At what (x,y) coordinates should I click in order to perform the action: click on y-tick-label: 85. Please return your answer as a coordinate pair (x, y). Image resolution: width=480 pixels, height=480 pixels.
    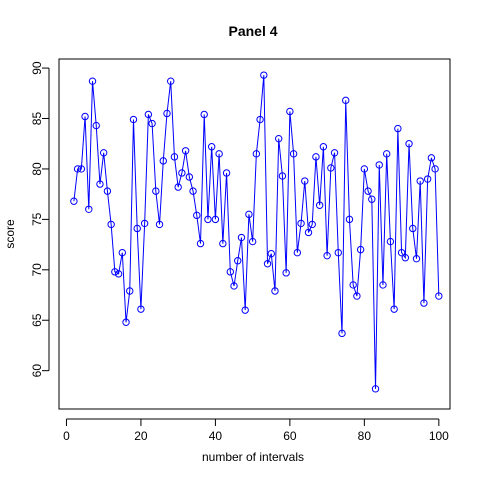
    Looking at the image, I should click on (37, 119).